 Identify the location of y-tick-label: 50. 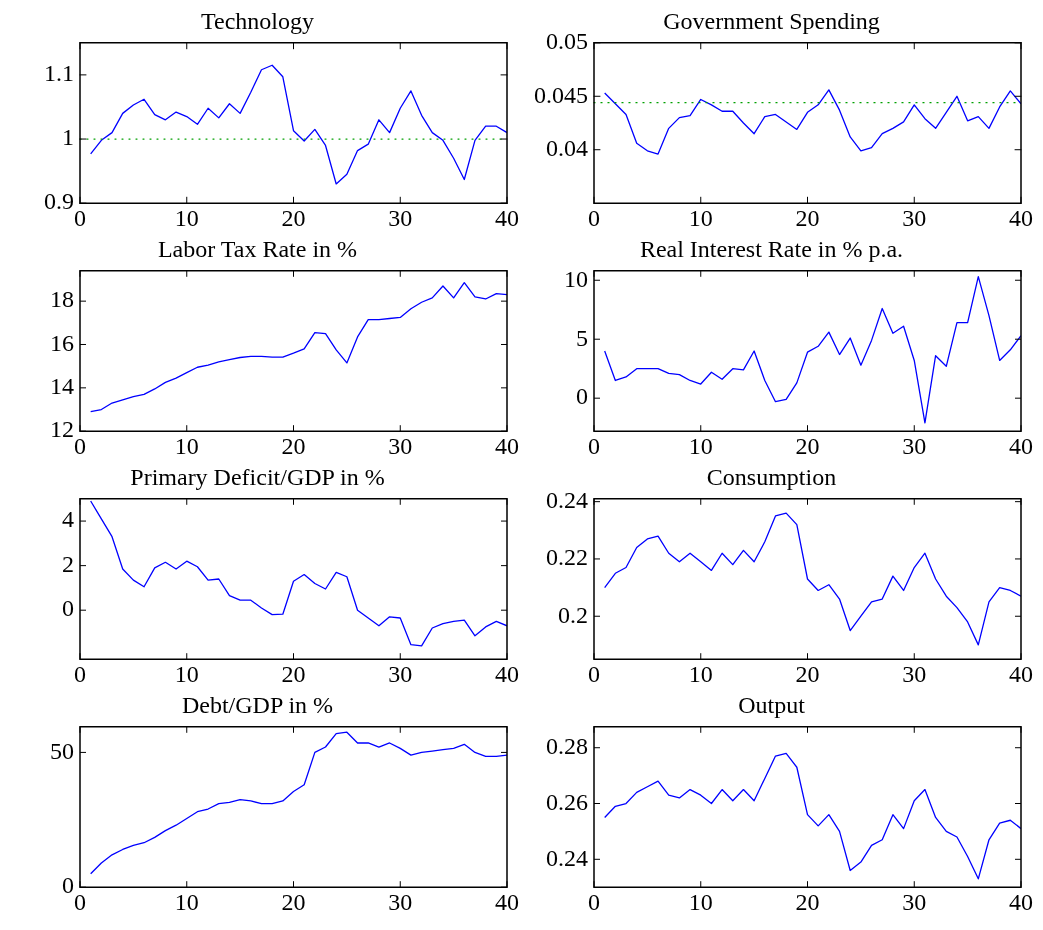
(62, 750).